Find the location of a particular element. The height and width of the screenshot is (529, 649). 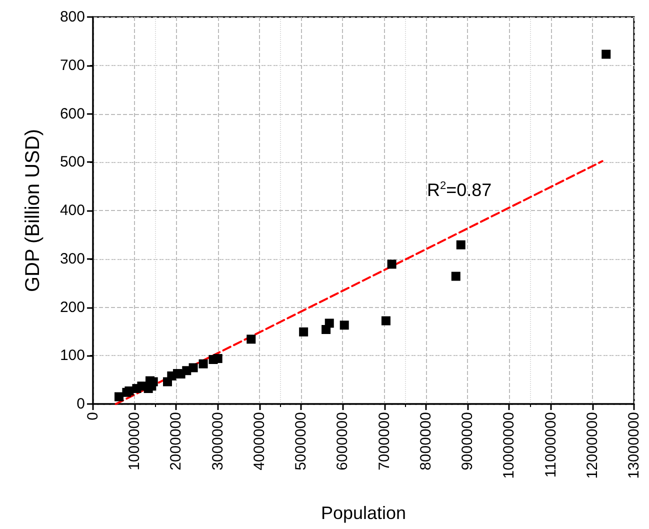

x-tick-label: 7000000 is located at coordinates (384, 441).